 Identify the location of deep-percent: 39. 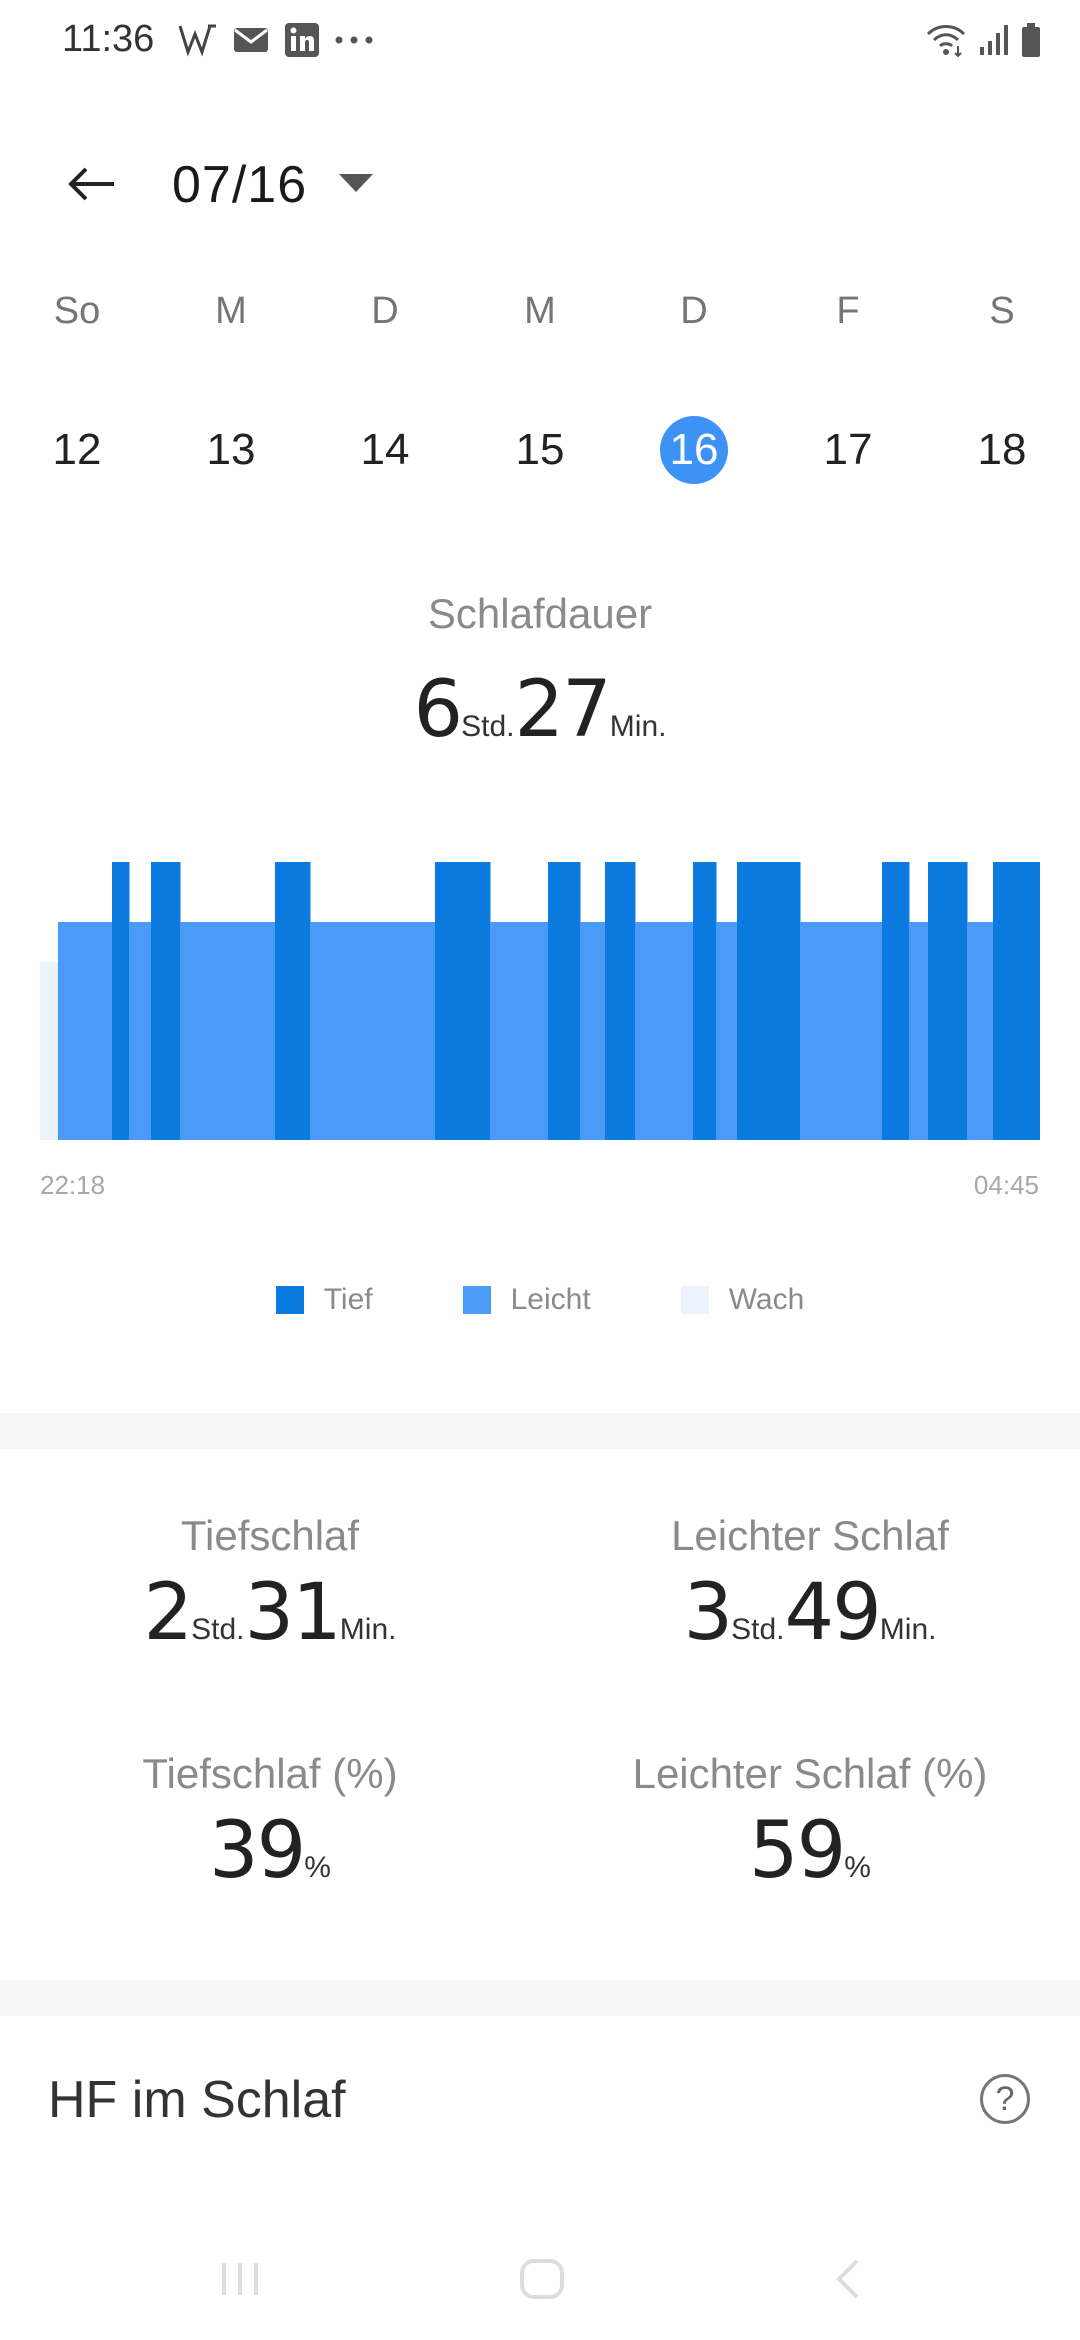
(257, 1851).